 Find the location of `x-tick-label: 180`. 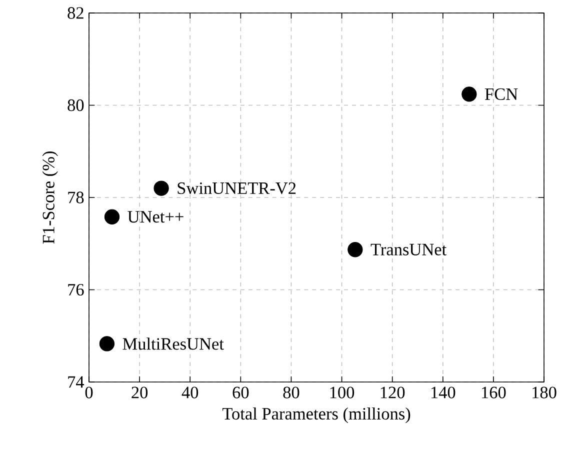

x-tick-label: 180 is located at coordinates (544, 392).